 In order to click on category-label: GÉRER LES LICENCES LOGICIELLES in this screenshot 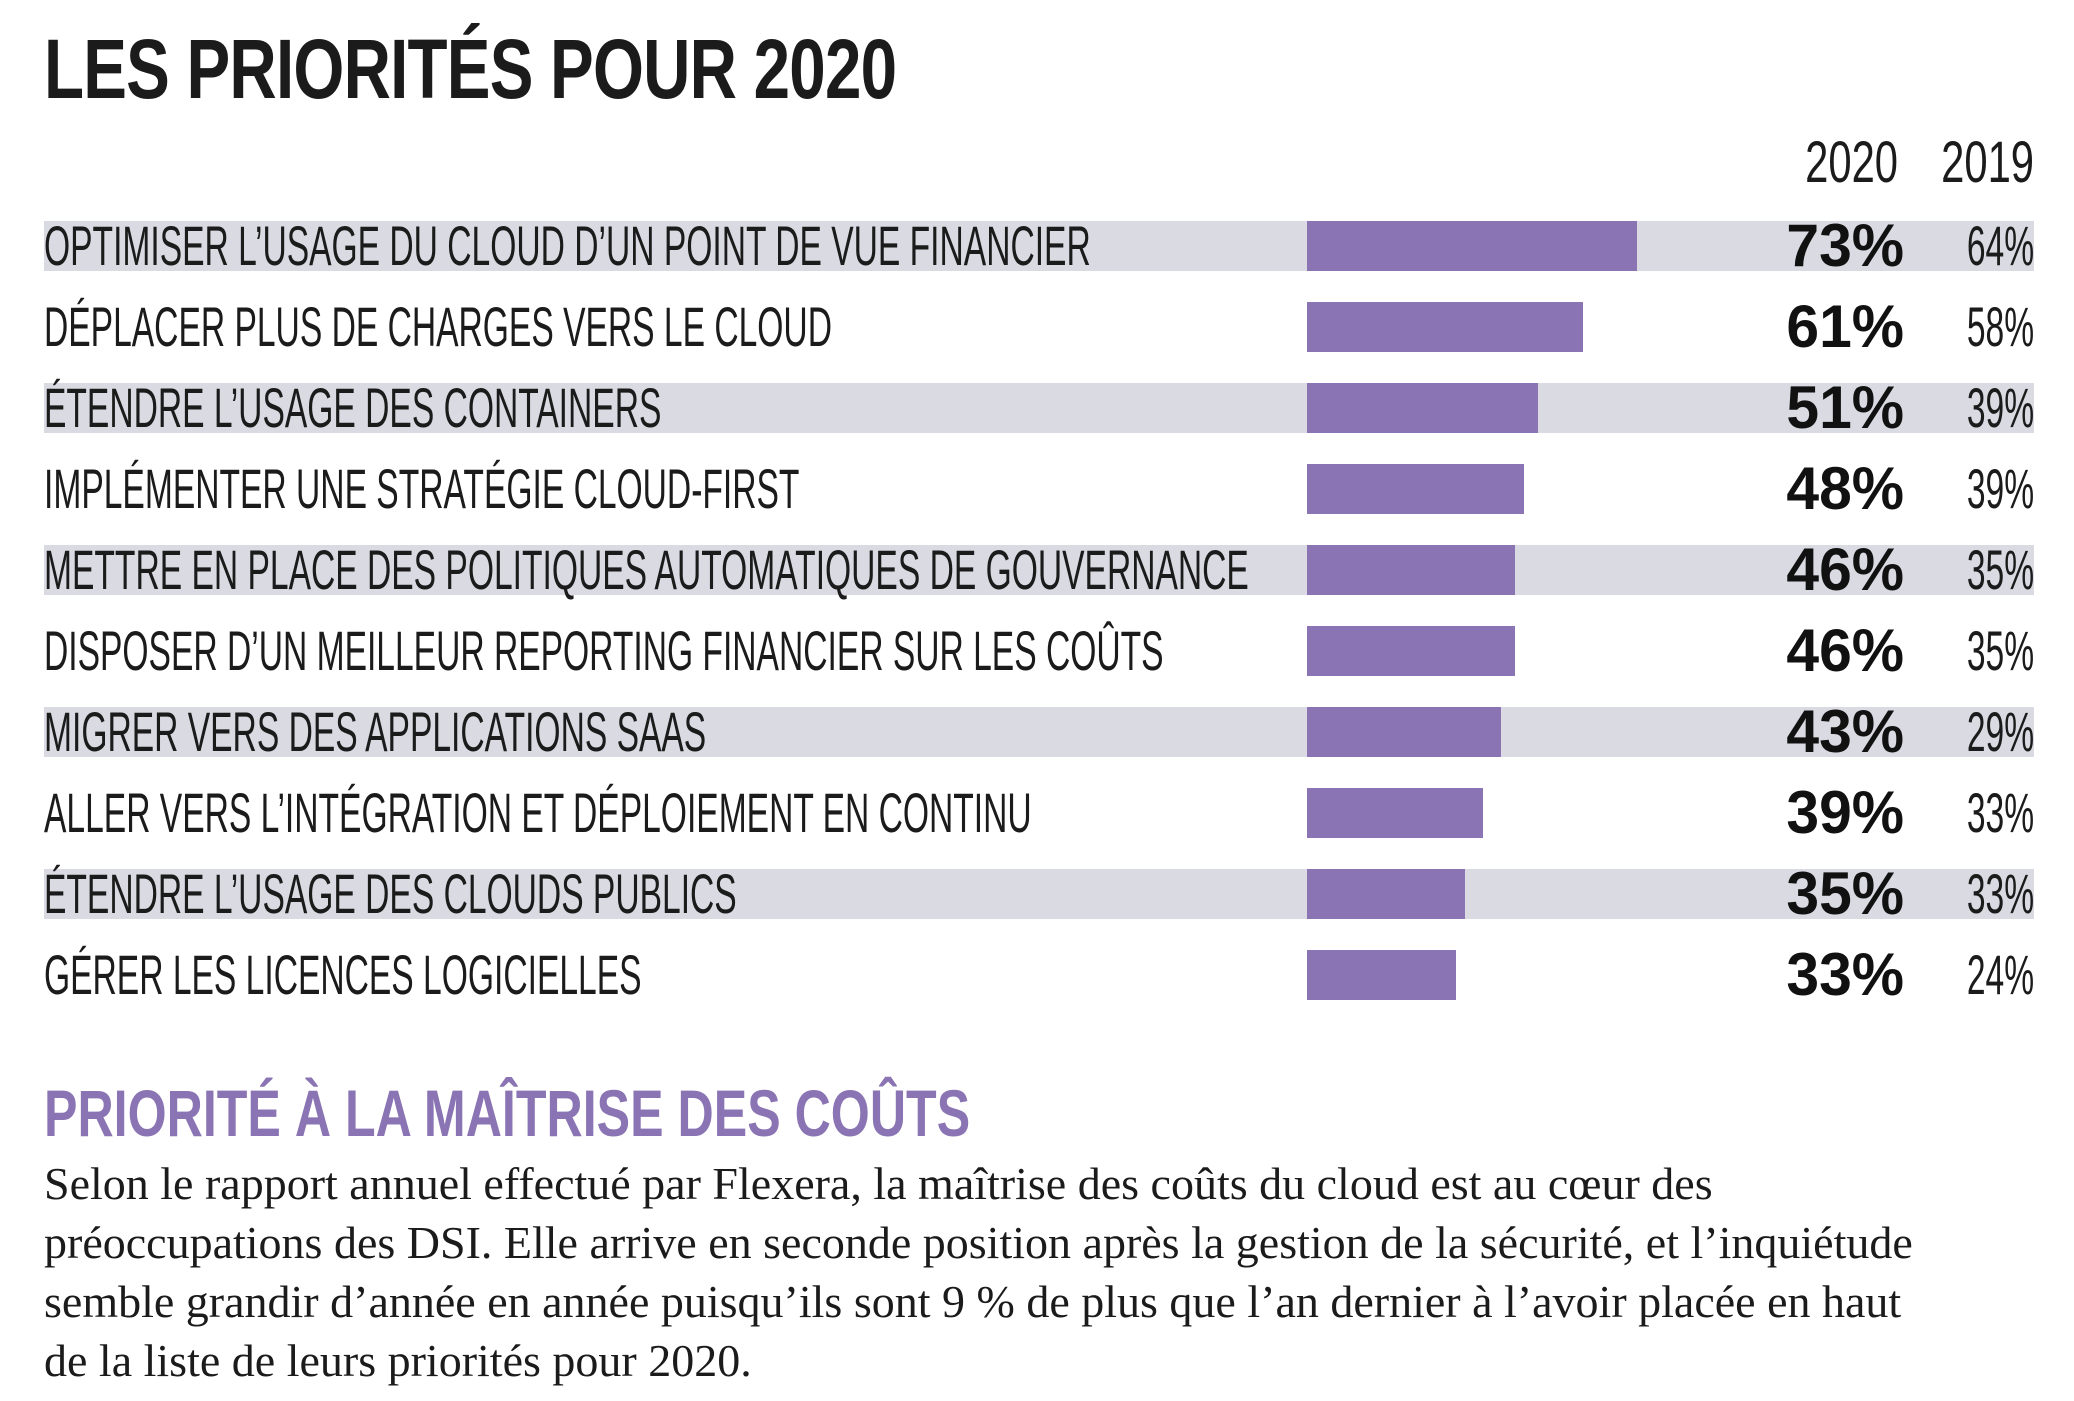, I will do `click(343, 974)`.